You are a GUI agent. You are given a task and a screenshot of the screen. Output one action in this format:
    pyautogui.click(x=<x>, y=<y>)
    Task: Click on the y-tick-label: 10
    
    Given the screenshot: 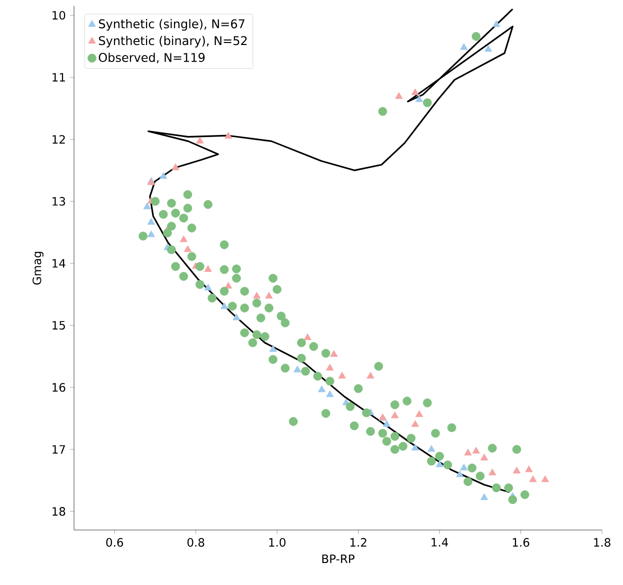 What is the action you would take?
    pyautogui.click(x=59, y=15)
    